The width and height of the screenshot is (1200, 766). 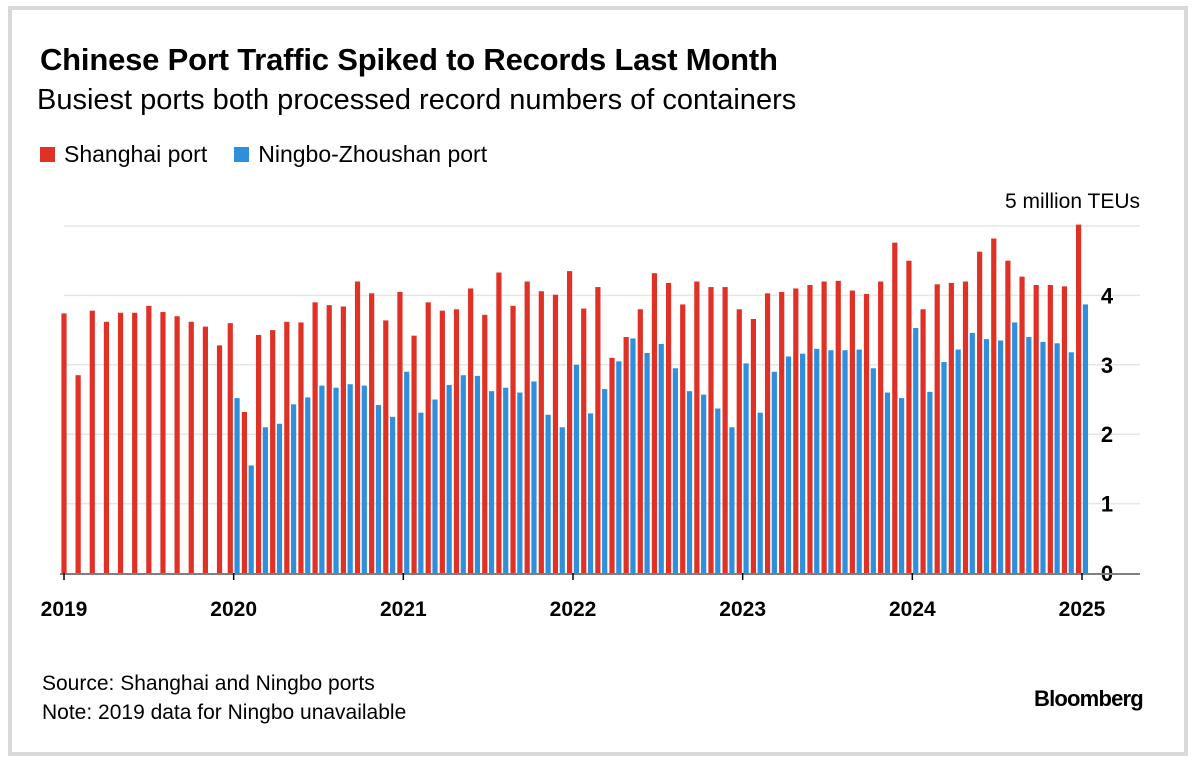 What do you see at coordinates (1089, 698) in the screenshot?
I see `bloomberg-logo: Bloomberg` at bounding box center [1089, 698].